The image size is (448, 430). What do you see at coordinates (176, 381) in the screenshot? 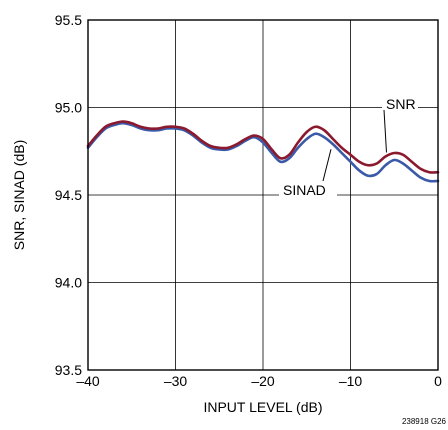
I see `x-tick-label: –30` at bounding box center [176, 381].